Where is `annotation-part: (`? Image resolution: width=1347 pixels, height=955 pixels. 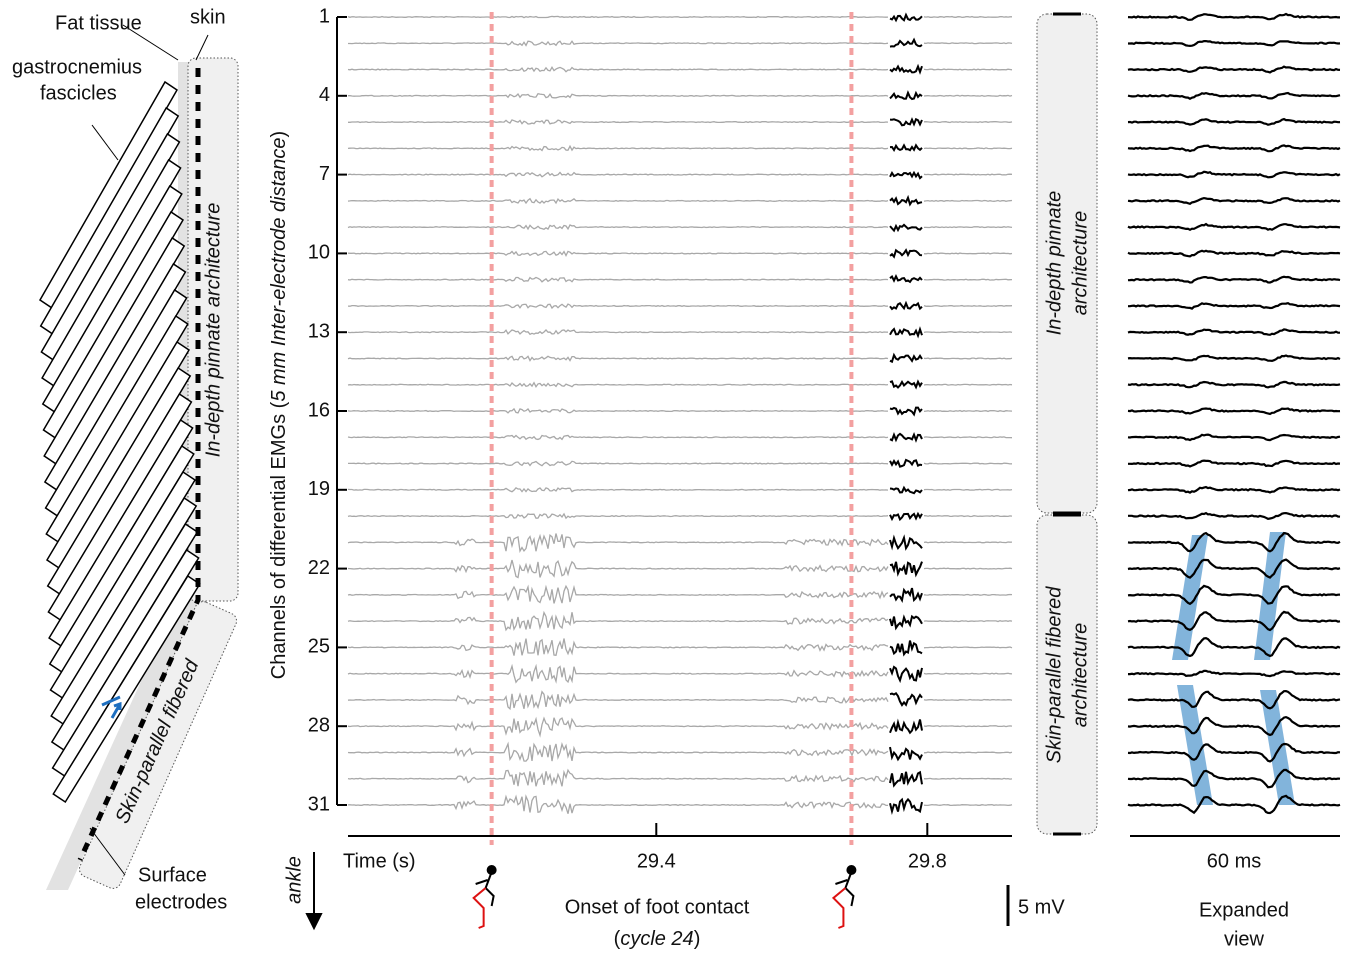 annotation-part: ( is located at coordinates (617, 939).